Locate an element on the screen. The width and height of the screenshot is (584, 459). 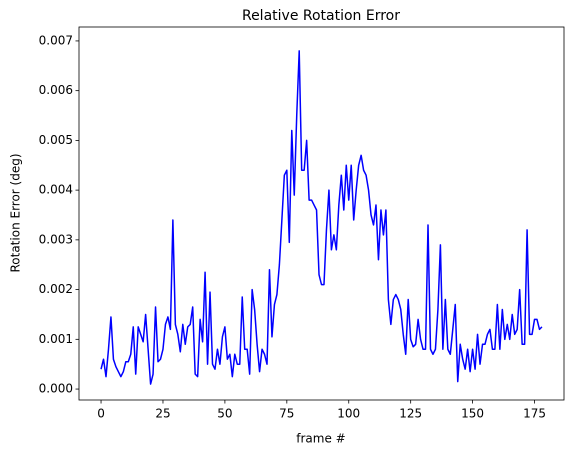
y-tick-label: 0.003 is located at coordinates (56, 239).